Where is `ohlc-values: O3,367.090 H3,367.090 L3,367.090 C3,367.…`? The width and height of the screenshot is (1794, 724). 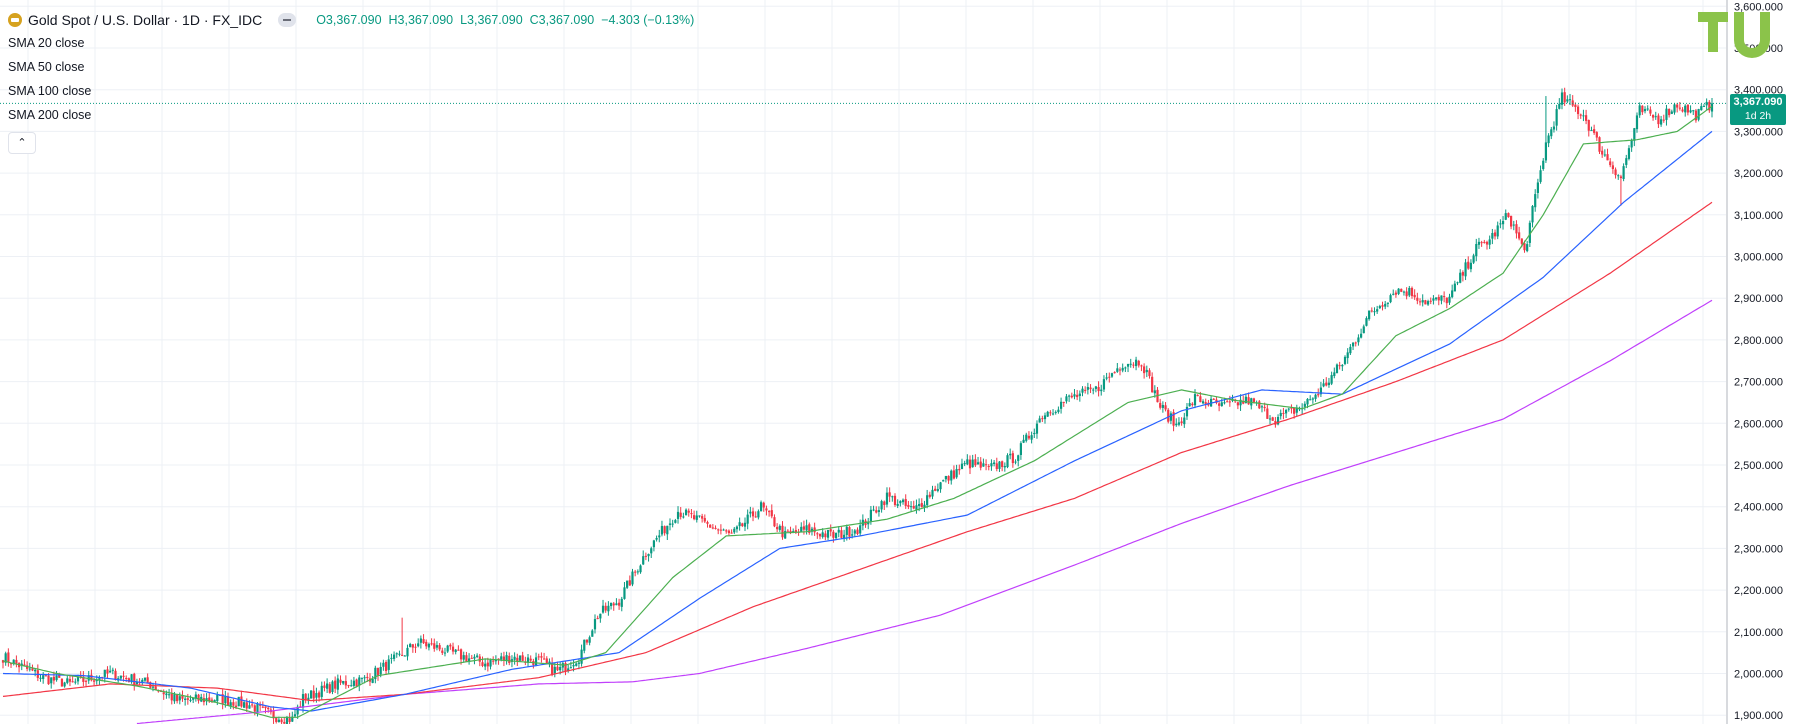
ohlc-values: O3,367.090 H3,367.090 L3,367.090 C3,367.… is located at coordinates (505, 20).